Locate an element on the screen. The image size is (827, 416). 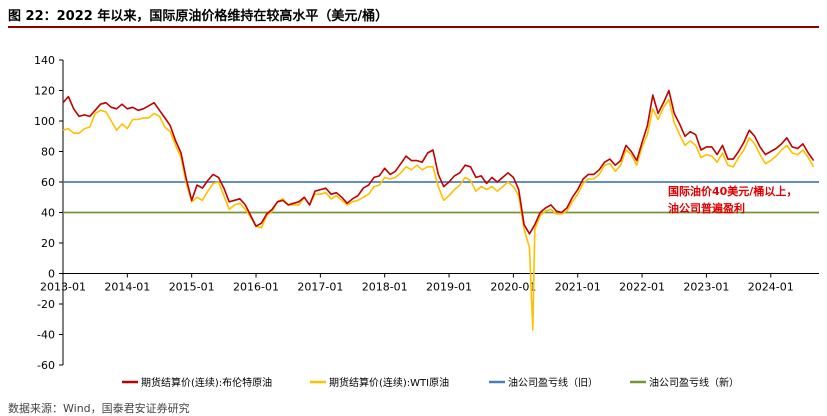
x-tick-label: 2013-01 is located at coordinates (63, 287).